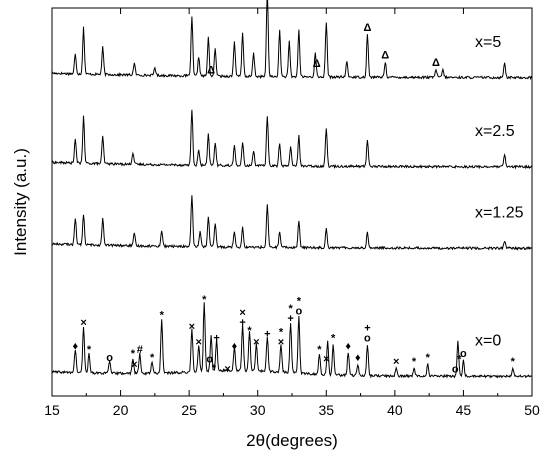 The width and height of the screenshot is (550, 470). Describe the element at coordinates (463, 354) in the screenshot. I see `annotation-marker-45: o` at that location.